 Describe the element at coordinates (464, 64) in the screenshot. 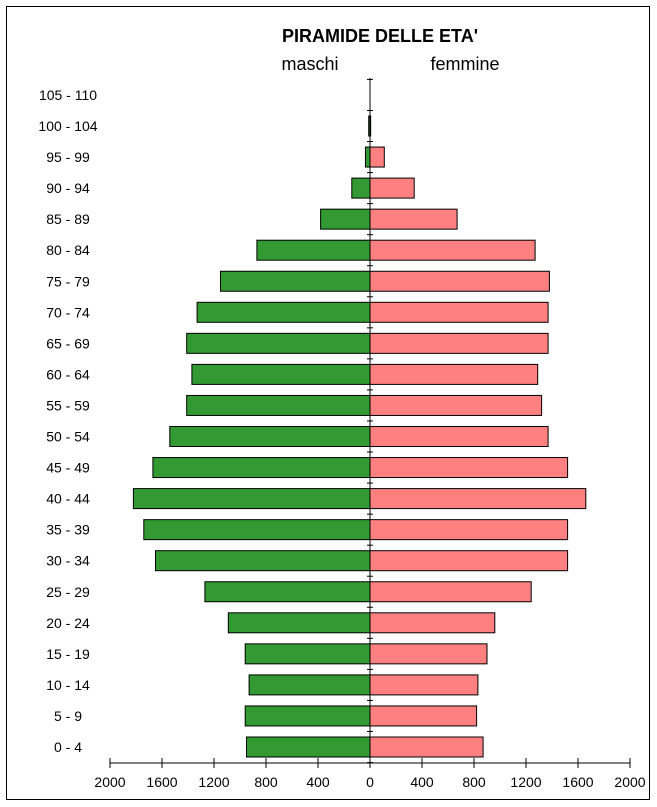

I see `right-label-femmine: femmine` at that location.